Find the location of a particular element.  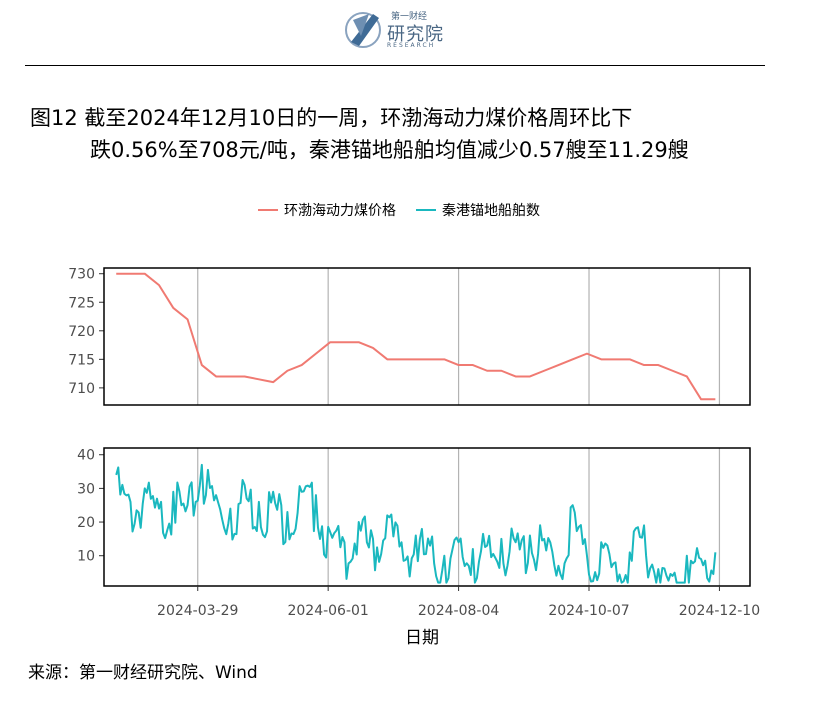

title-line-2: 跌0.56%至708元/吨，秦港锚地船舶均值减少0.57艘至11.29艘 is located at coordinates (389, 150).